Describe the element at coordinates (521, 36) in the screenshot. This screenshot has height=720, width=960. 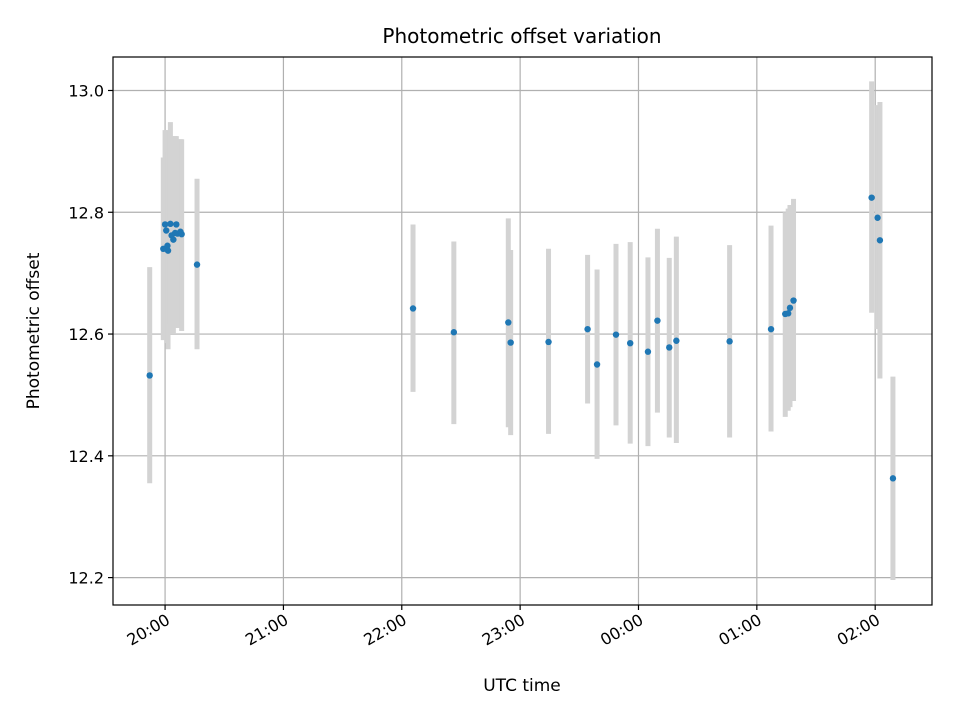
I see `chart-title: Photometric offset variation` at that location.